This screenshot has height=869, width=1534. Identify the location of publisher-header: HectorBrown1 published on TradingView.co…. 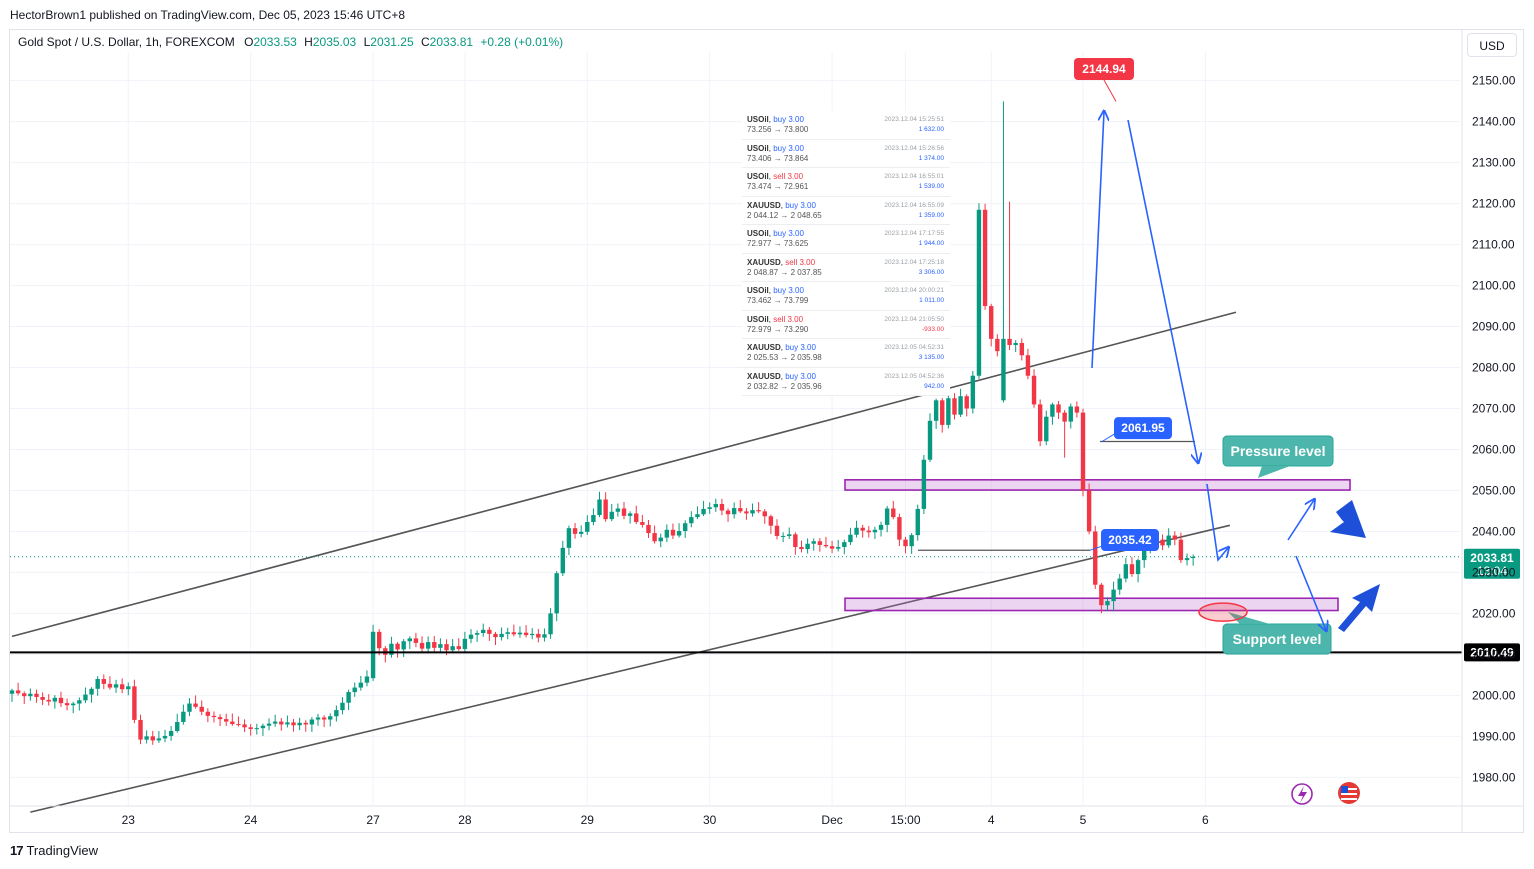
(208, 15).